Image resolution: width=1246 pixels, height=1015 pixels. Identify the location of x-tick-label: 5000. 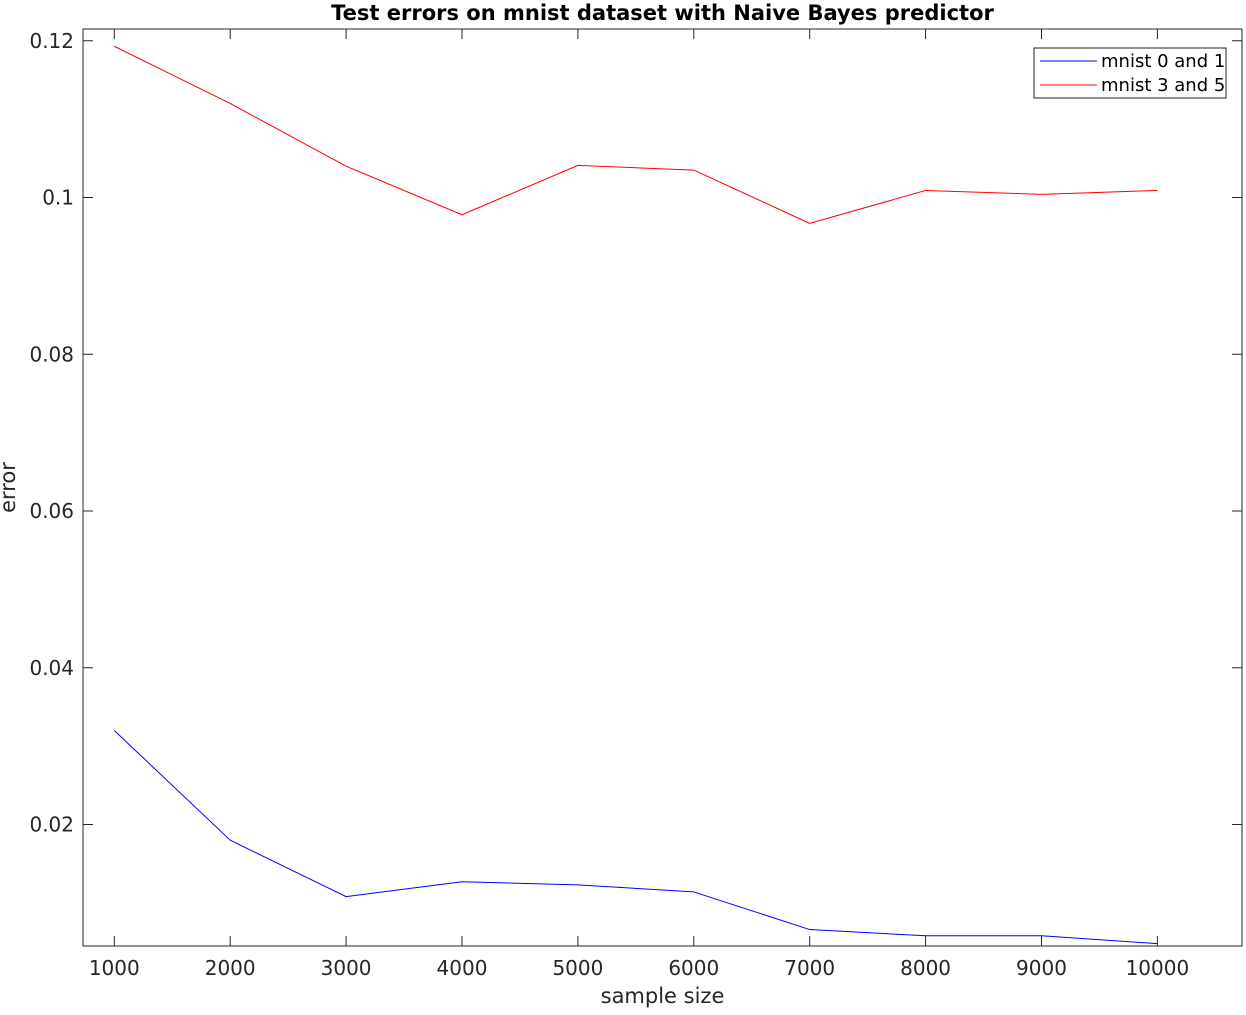
(577, 968).